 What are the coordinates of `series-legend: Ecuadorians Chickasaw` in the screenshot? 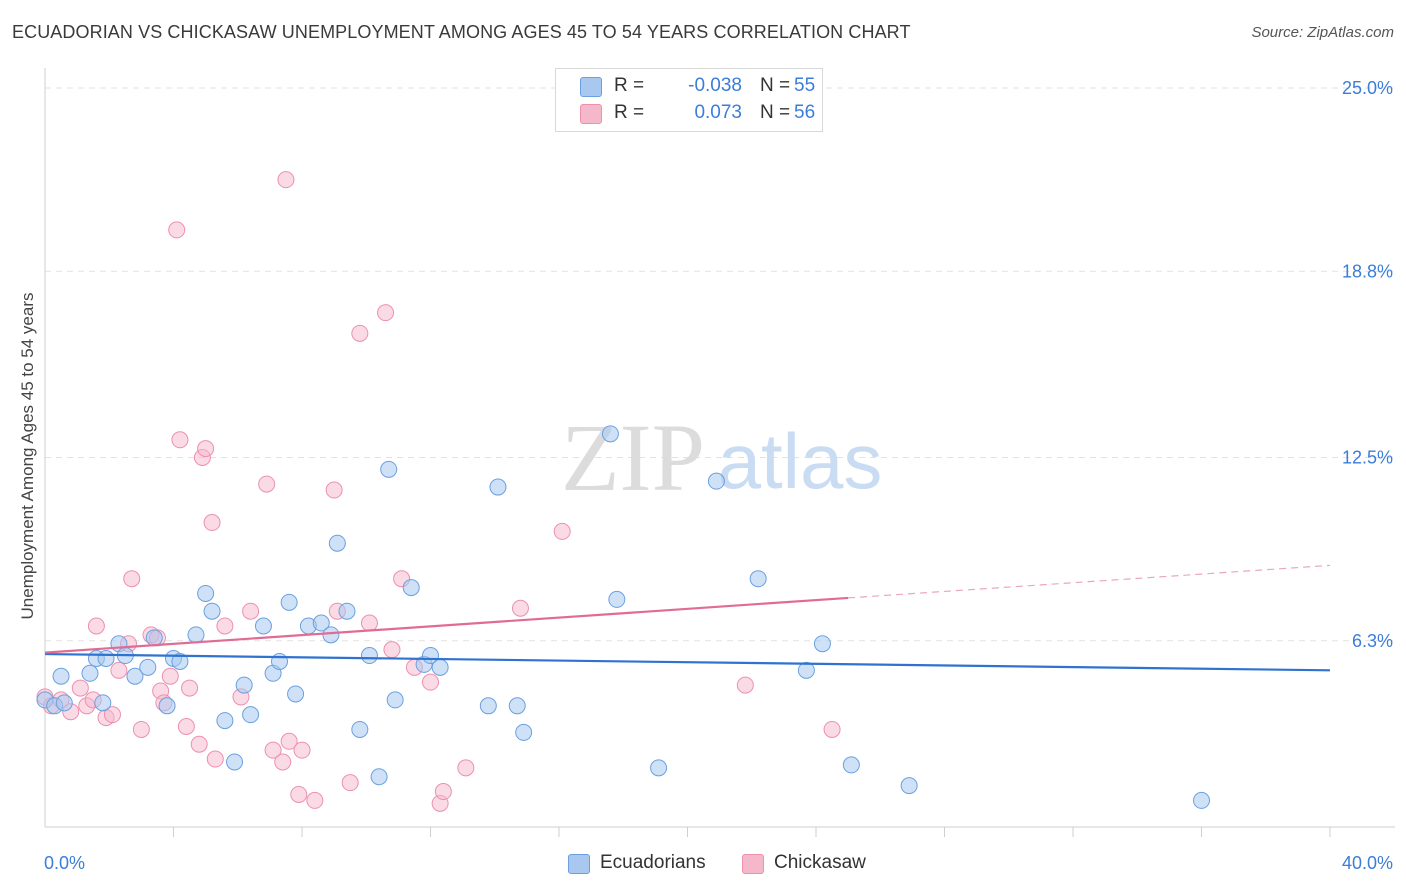 It's located at (703, 864).